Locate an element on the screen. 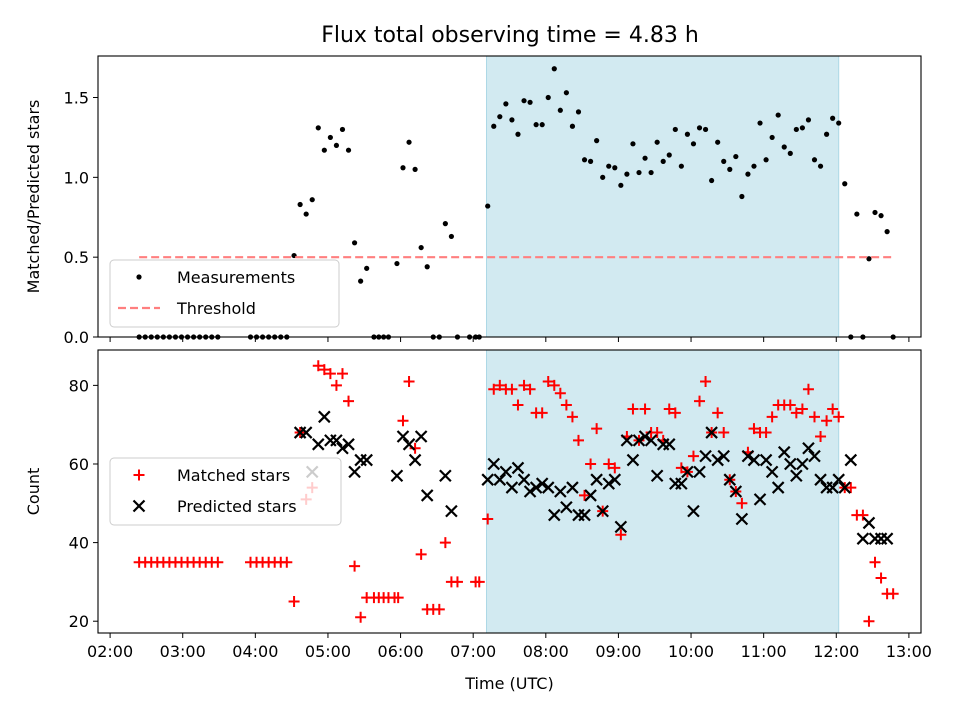  x-tick-label: 07:00 is located at coordinates (473, 651).